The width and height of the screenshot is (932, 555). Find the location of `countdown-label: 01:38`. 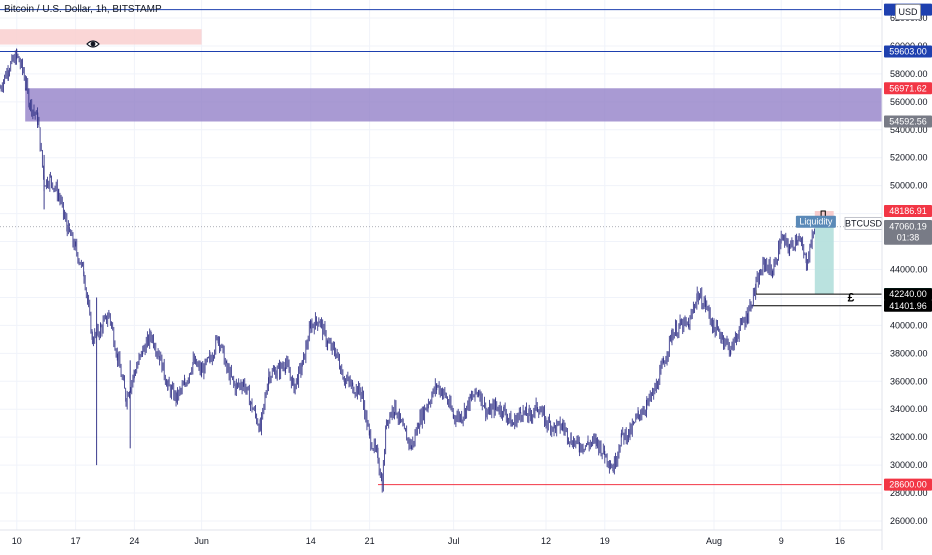

countdown-label: 01:38 is located at coordinates (908, 238).